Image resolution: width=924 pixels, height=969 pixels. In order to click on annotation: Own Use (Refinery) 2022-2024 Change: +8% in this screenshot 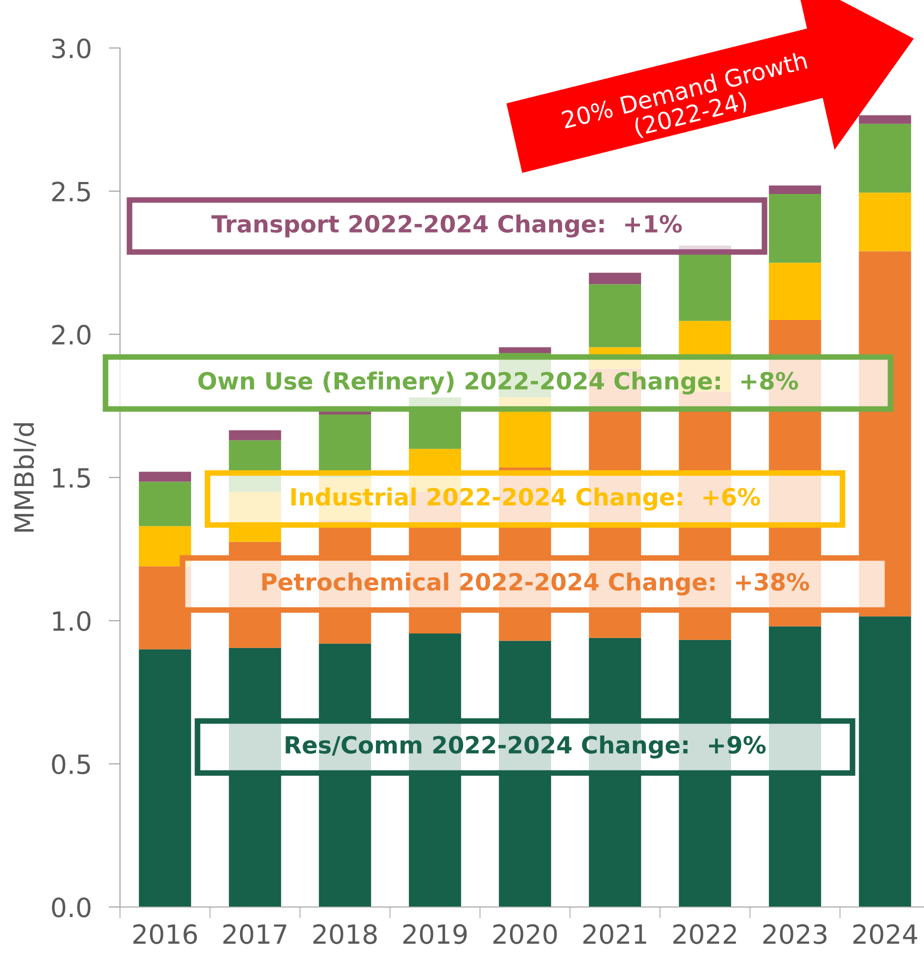, I will do `click(498, 383)`.